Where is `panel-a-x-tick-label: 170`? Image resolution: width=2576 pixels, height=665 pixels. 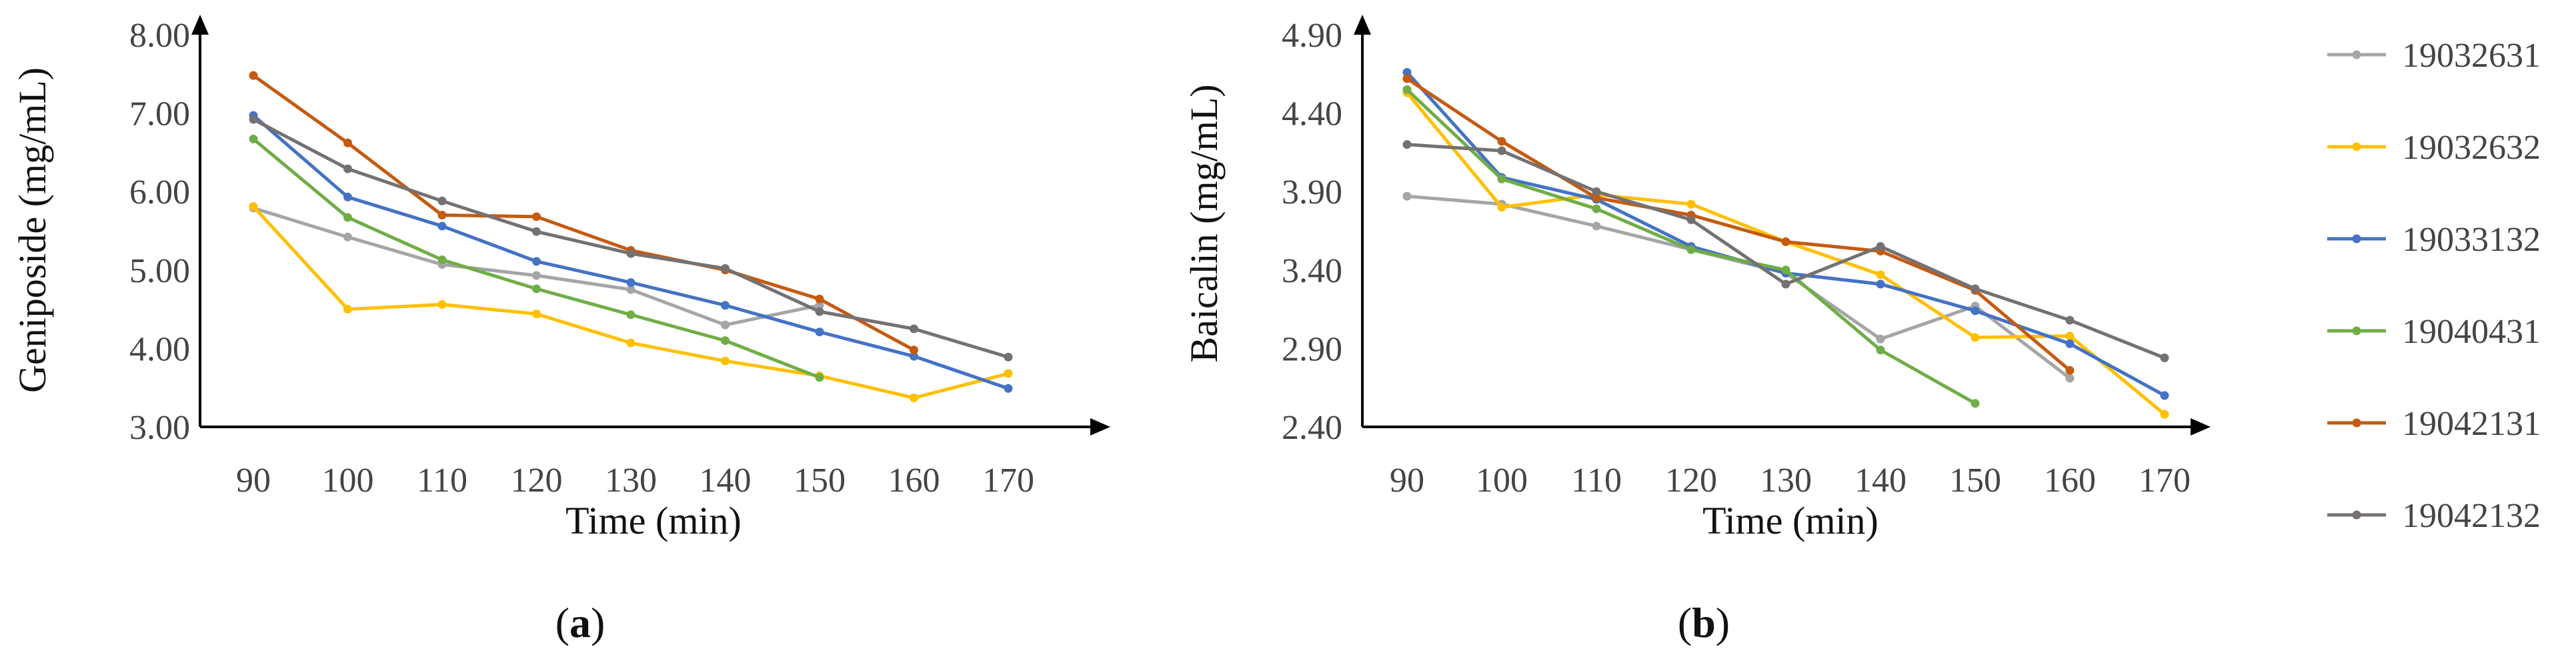 panel-a-x-tick-label: 170 is located at coordinates (1008, 481).